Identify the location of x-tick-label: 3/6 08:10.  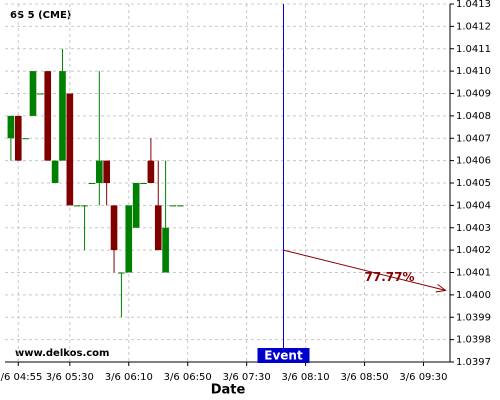
(306, 377).